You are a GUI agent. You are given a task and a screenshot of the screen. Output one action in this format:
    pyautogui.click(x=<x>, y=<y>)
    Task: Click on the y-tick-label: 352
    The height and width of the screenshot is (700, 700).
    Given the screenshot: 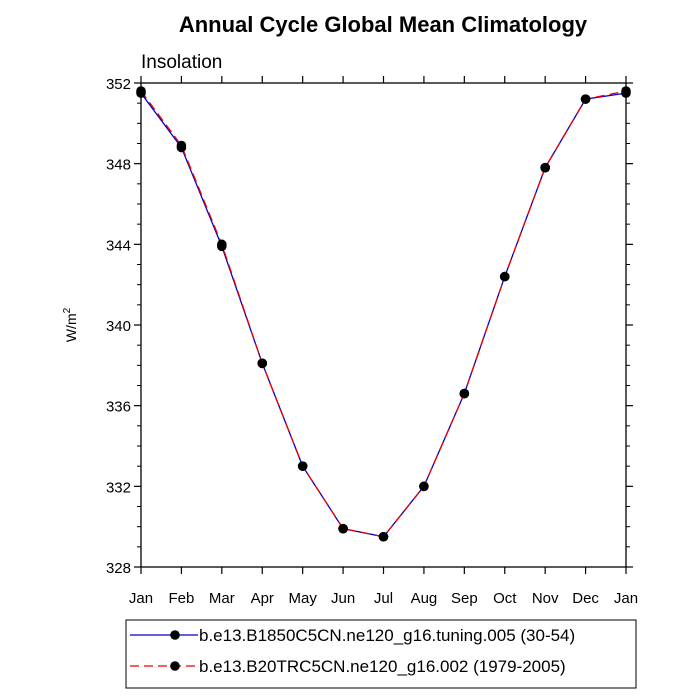 What is the action you would take?
    pyautogui.click(x=118, y=84)
    